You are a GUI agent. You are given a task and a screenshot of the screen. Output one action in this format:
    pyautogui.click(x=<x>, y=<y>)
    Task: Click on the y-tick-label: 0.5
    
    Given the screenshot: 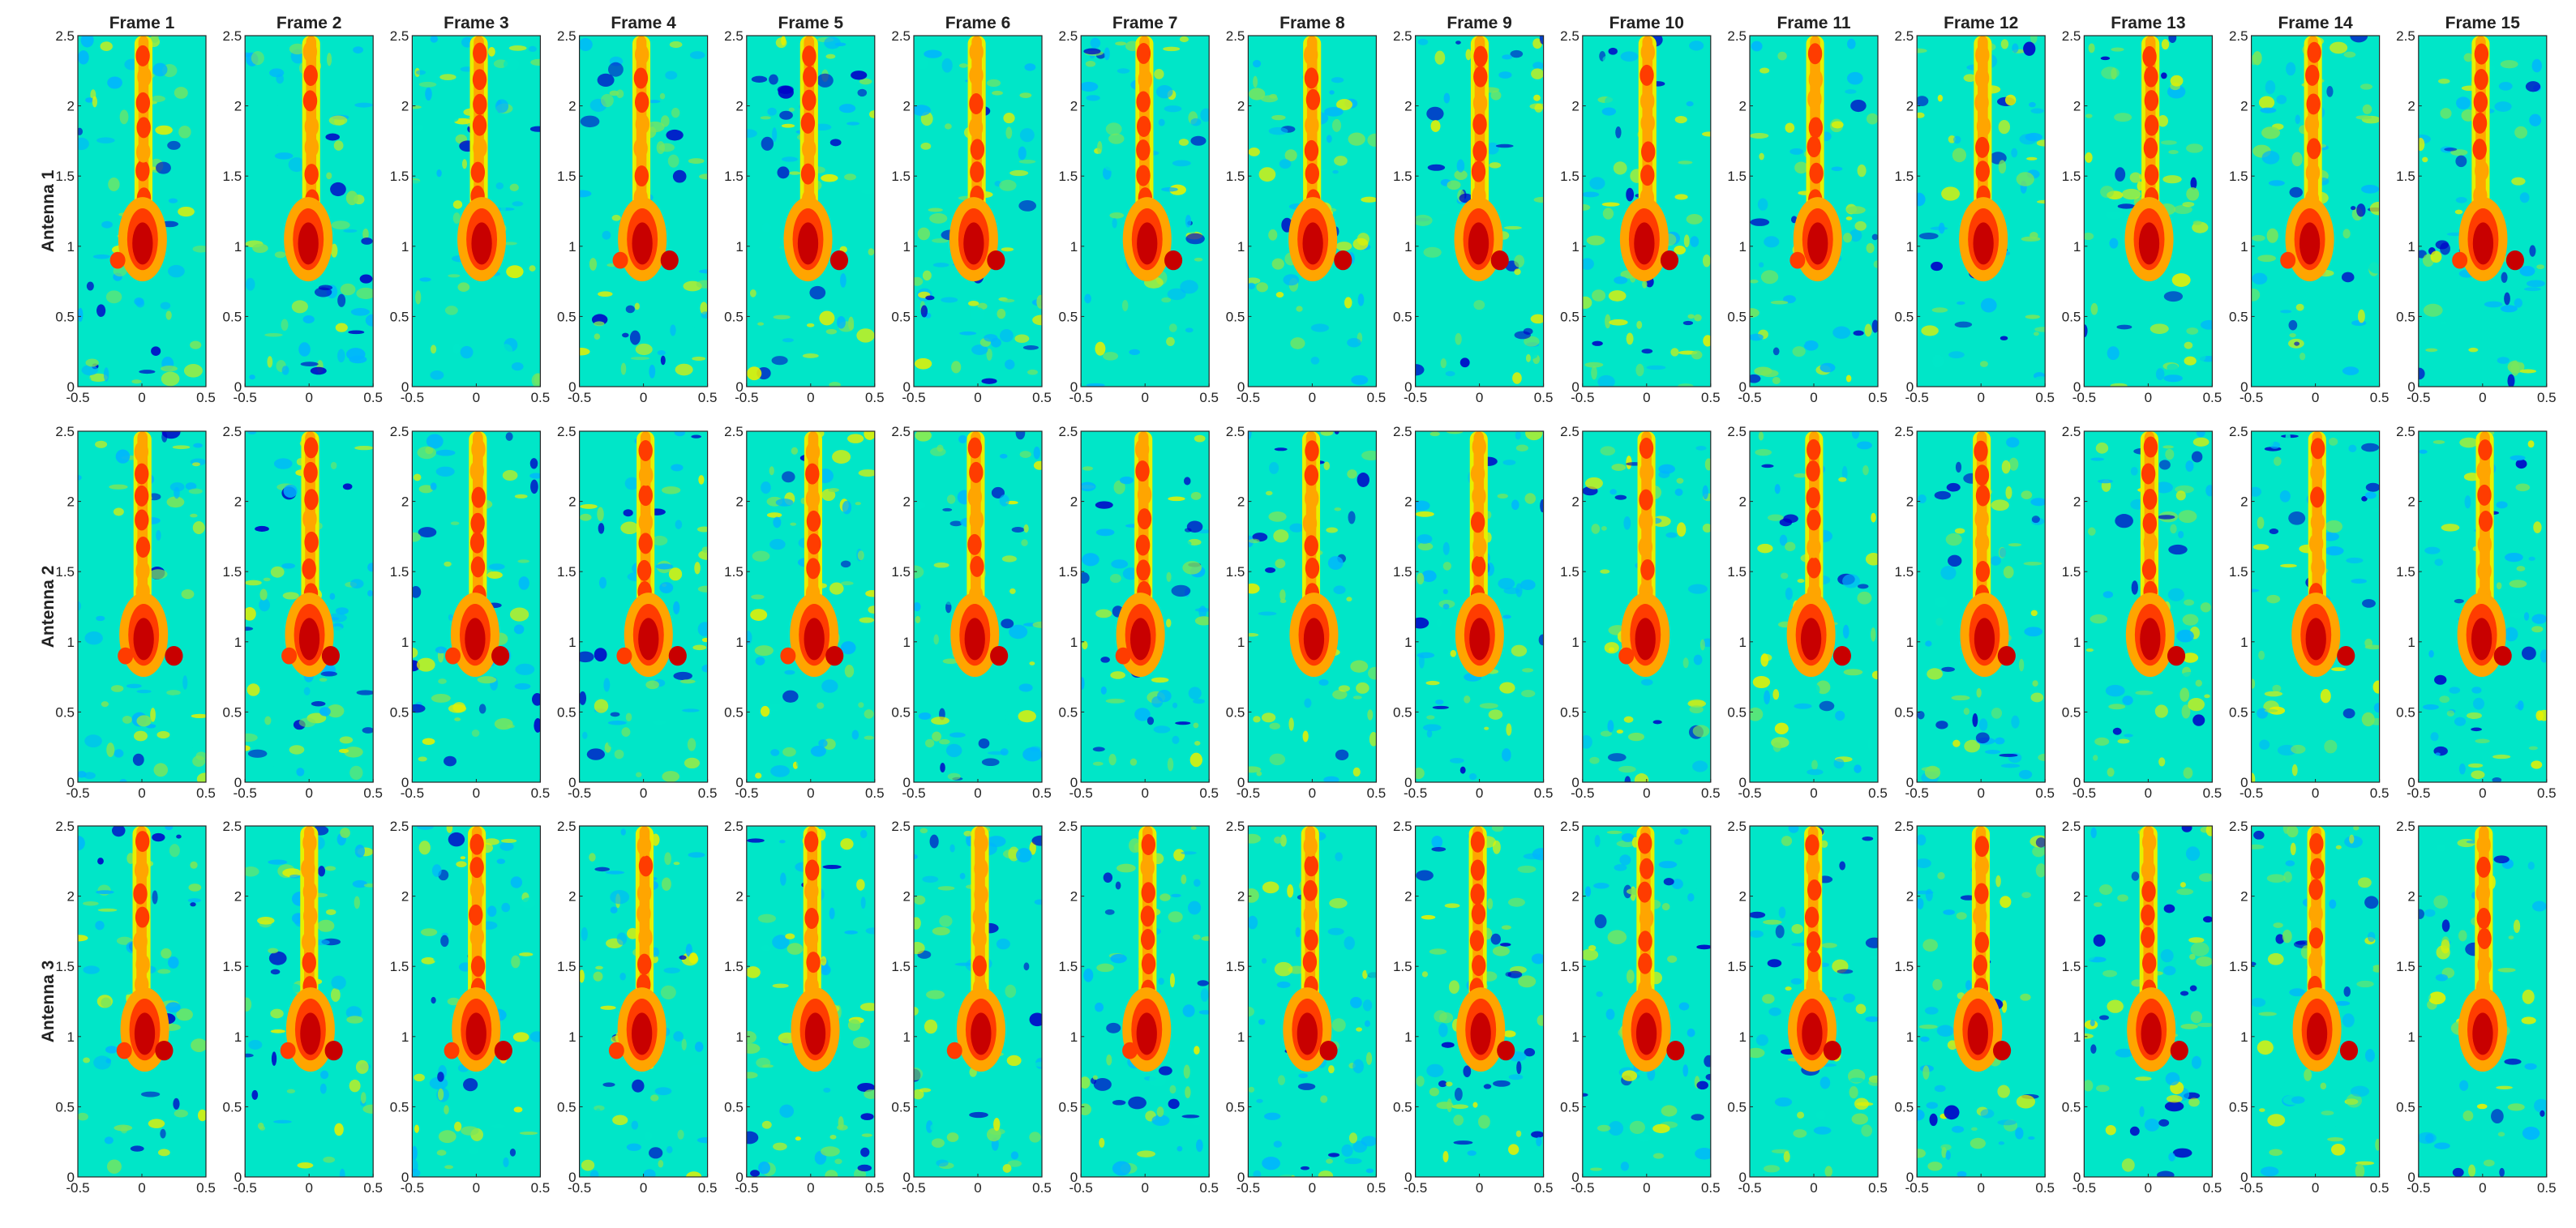 What is the action you would take?
    pyautogui.click(x=399, y=712)
    